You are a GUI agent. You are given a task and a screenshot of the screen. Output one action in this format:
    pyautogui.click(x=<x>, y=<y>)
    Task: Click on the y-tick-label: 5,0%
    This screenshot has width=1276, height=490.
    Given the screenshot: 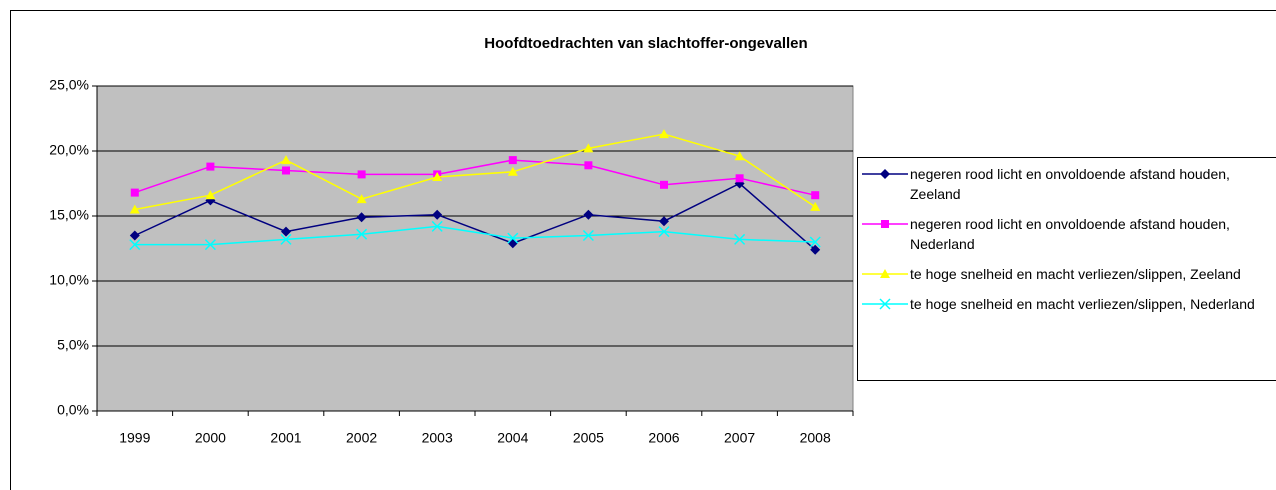 What is the action you would take?
    pyautogui.click(x=73, y=345)
    